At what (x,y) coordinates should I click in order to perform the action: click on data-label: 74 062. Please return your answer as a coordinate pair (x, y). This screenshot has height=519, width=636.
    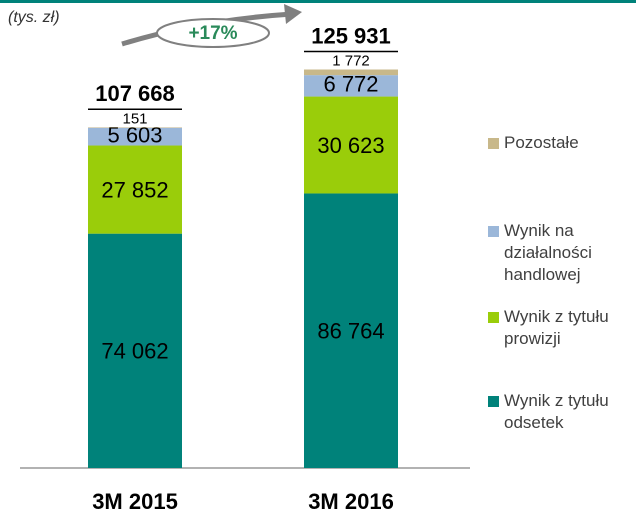
    Looking at the image, I should click on (134, 351).